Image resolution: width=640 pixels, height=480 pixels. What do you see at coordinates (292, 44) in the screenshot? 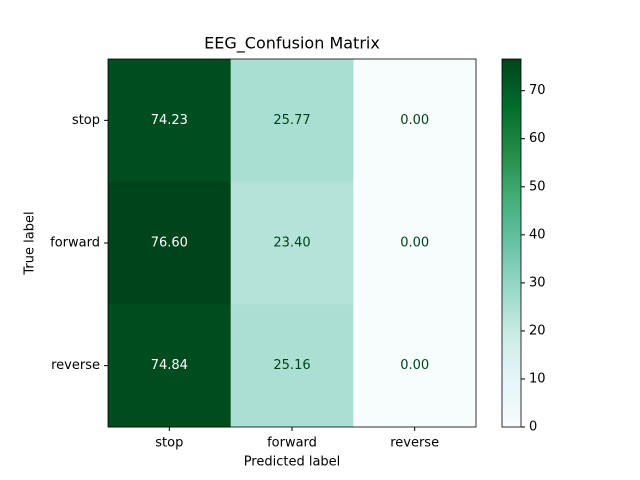
I see `chart-title: EEG_Confusion Matrix` at bounding box center [292, 44].